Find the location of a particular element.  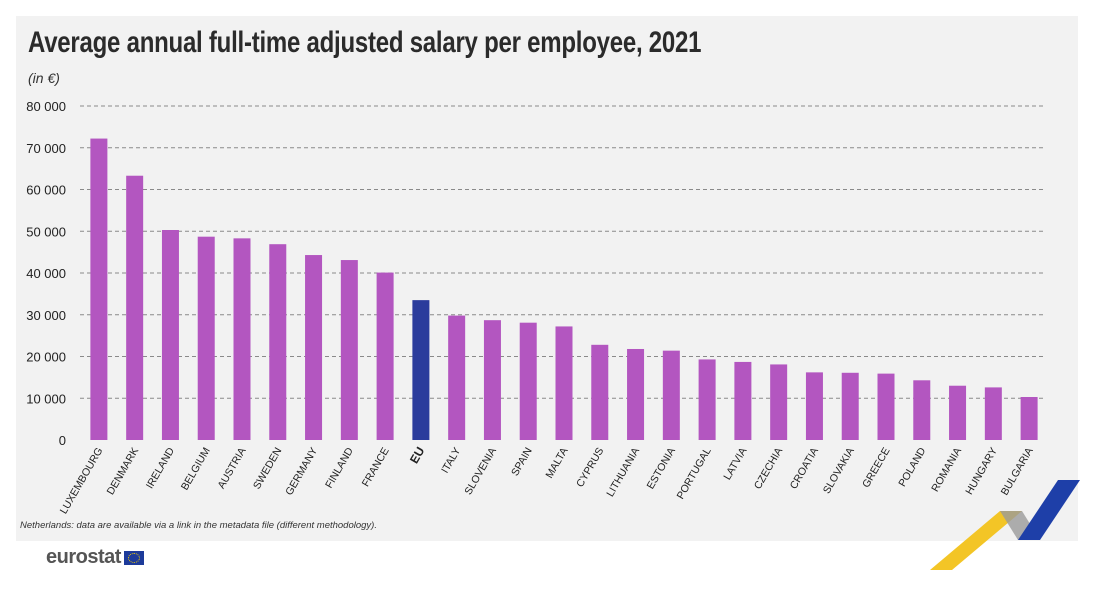

ribbon-yellow is located at coordinates (976, 540).